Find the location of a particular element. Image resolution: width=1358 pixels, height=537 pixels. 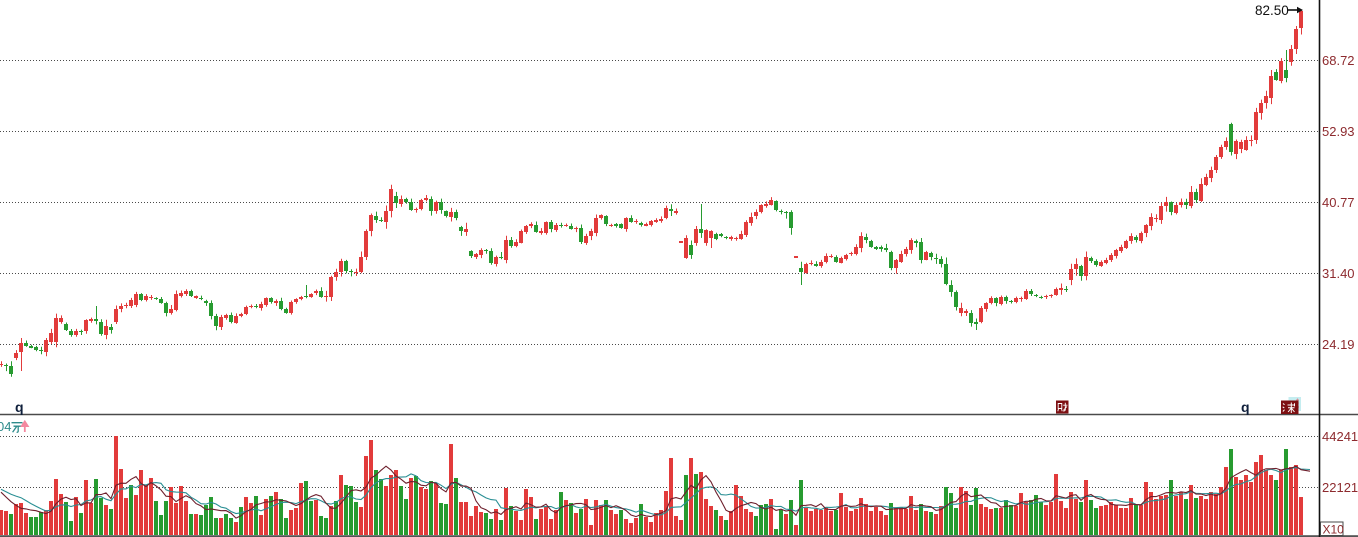

svg-text: 22121 is located at coordinates (1340, 487).